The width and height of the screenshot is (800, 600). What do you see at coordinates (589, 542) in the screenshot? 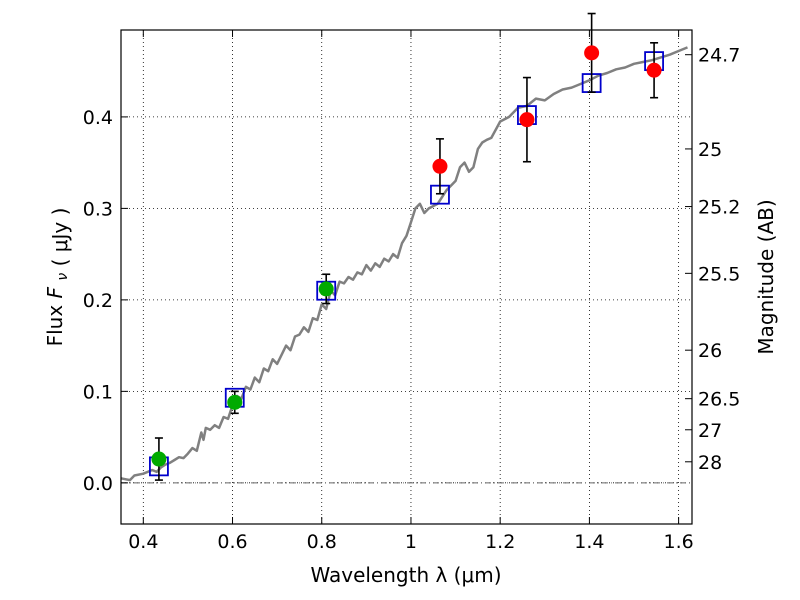
I see `x-tick-label: 1.4` at bounding box center [589, 542].